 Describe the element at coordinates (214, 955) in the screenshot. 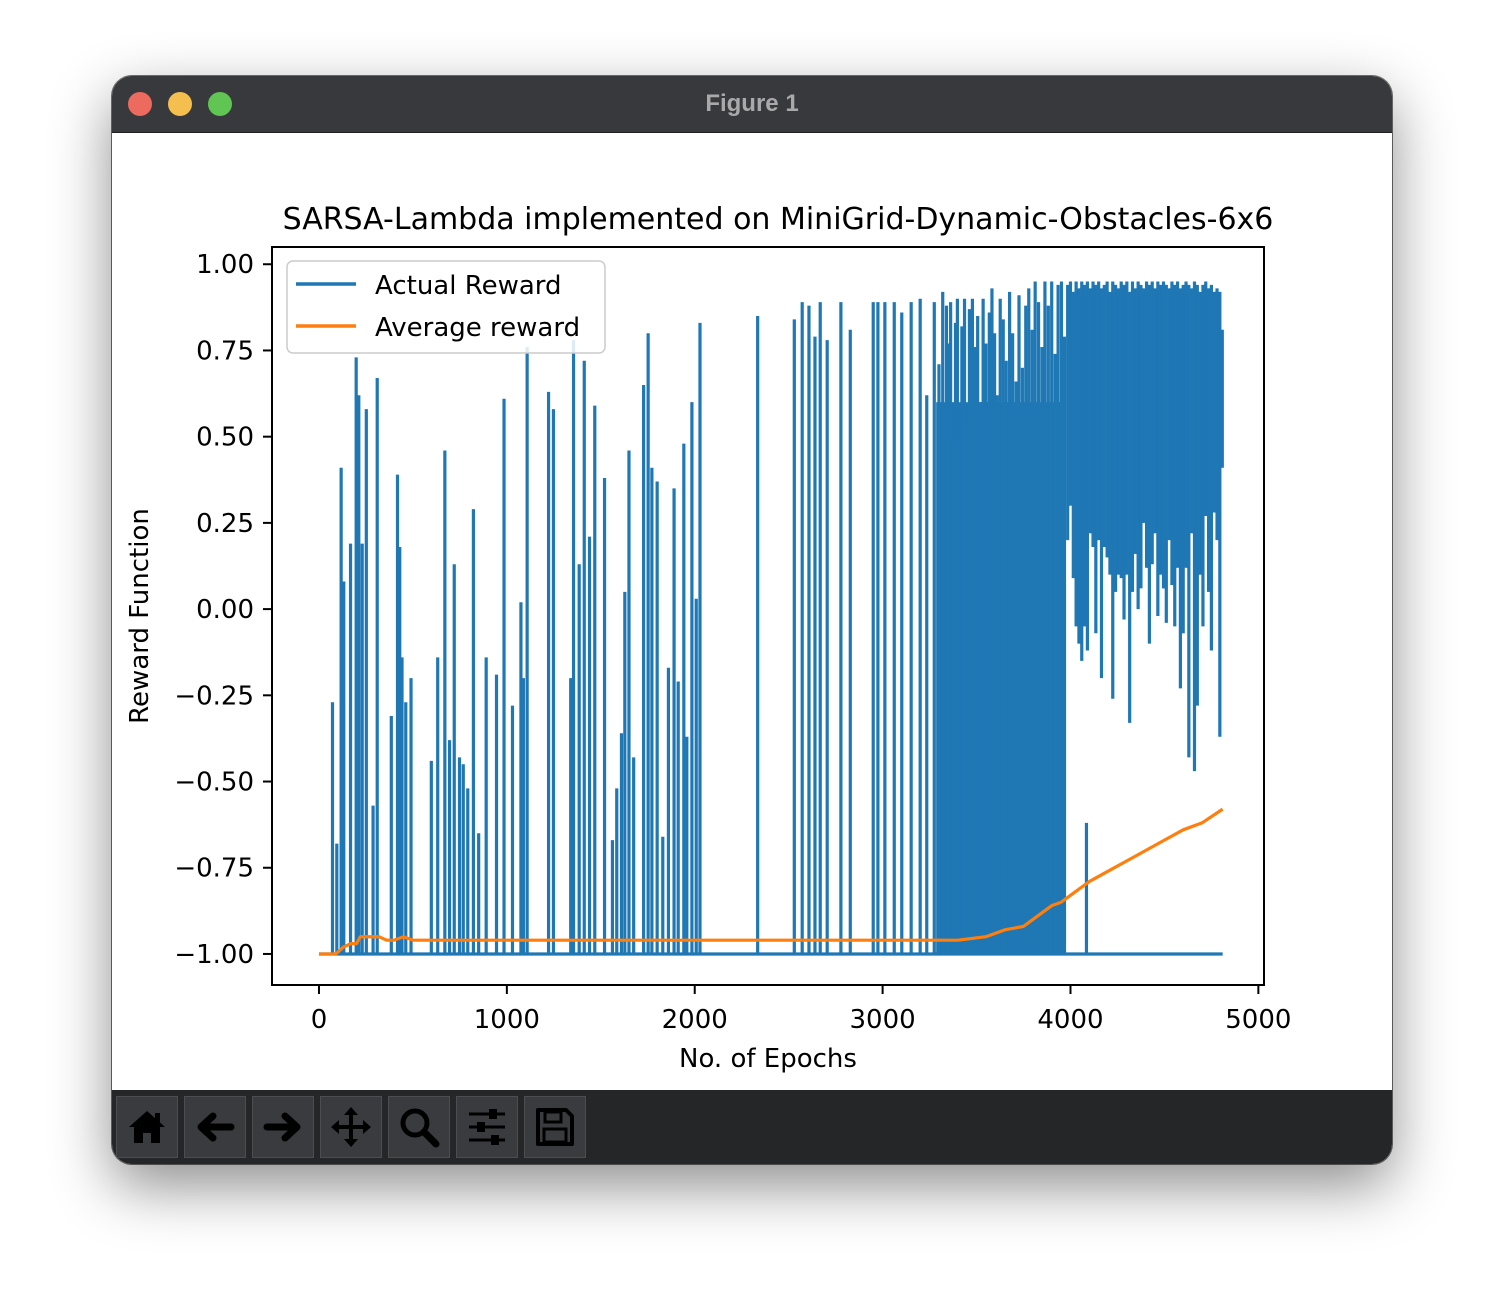

I see `y-tick-label: −1.00` at that location.